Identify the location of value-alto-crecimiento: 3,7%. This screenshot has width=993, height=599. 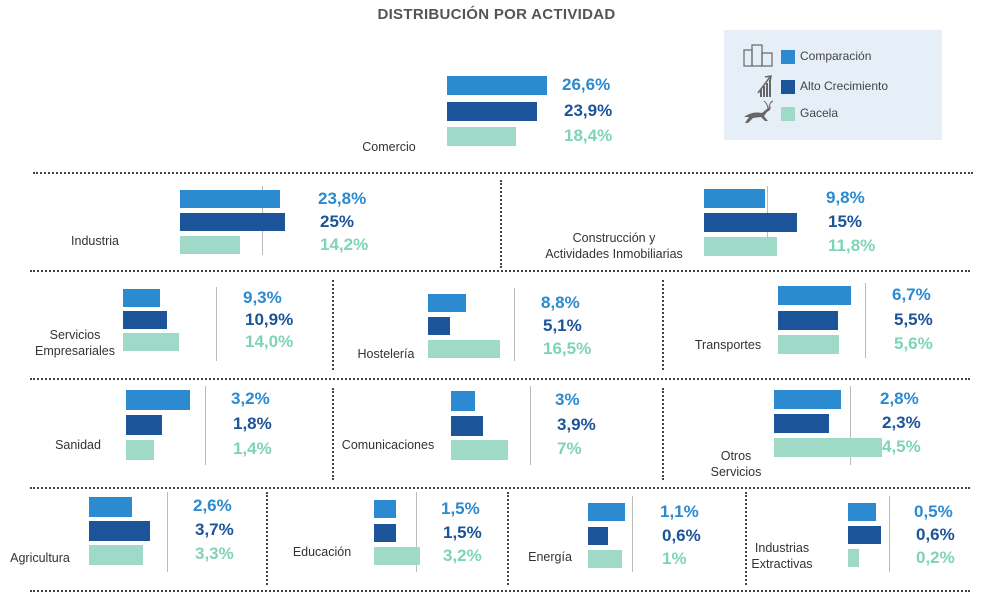
(214, 529).